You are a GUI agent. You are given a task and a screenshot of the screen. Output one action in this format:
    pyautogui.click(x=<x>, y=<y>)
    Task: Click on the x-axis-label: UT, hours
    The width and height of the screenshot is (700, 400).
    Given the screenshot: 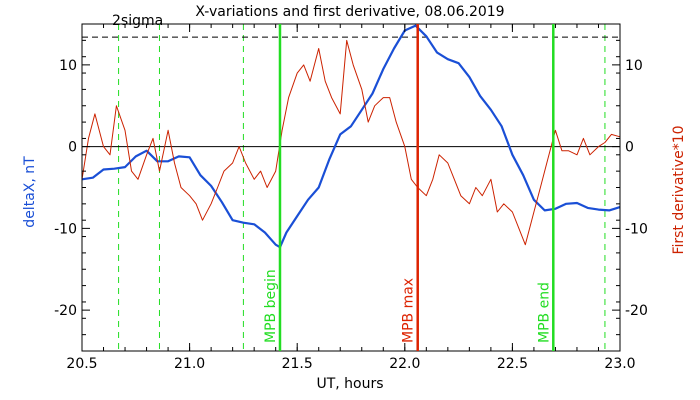 What is the action you would take?
    pyautogui.click(x=349, y=384)
    